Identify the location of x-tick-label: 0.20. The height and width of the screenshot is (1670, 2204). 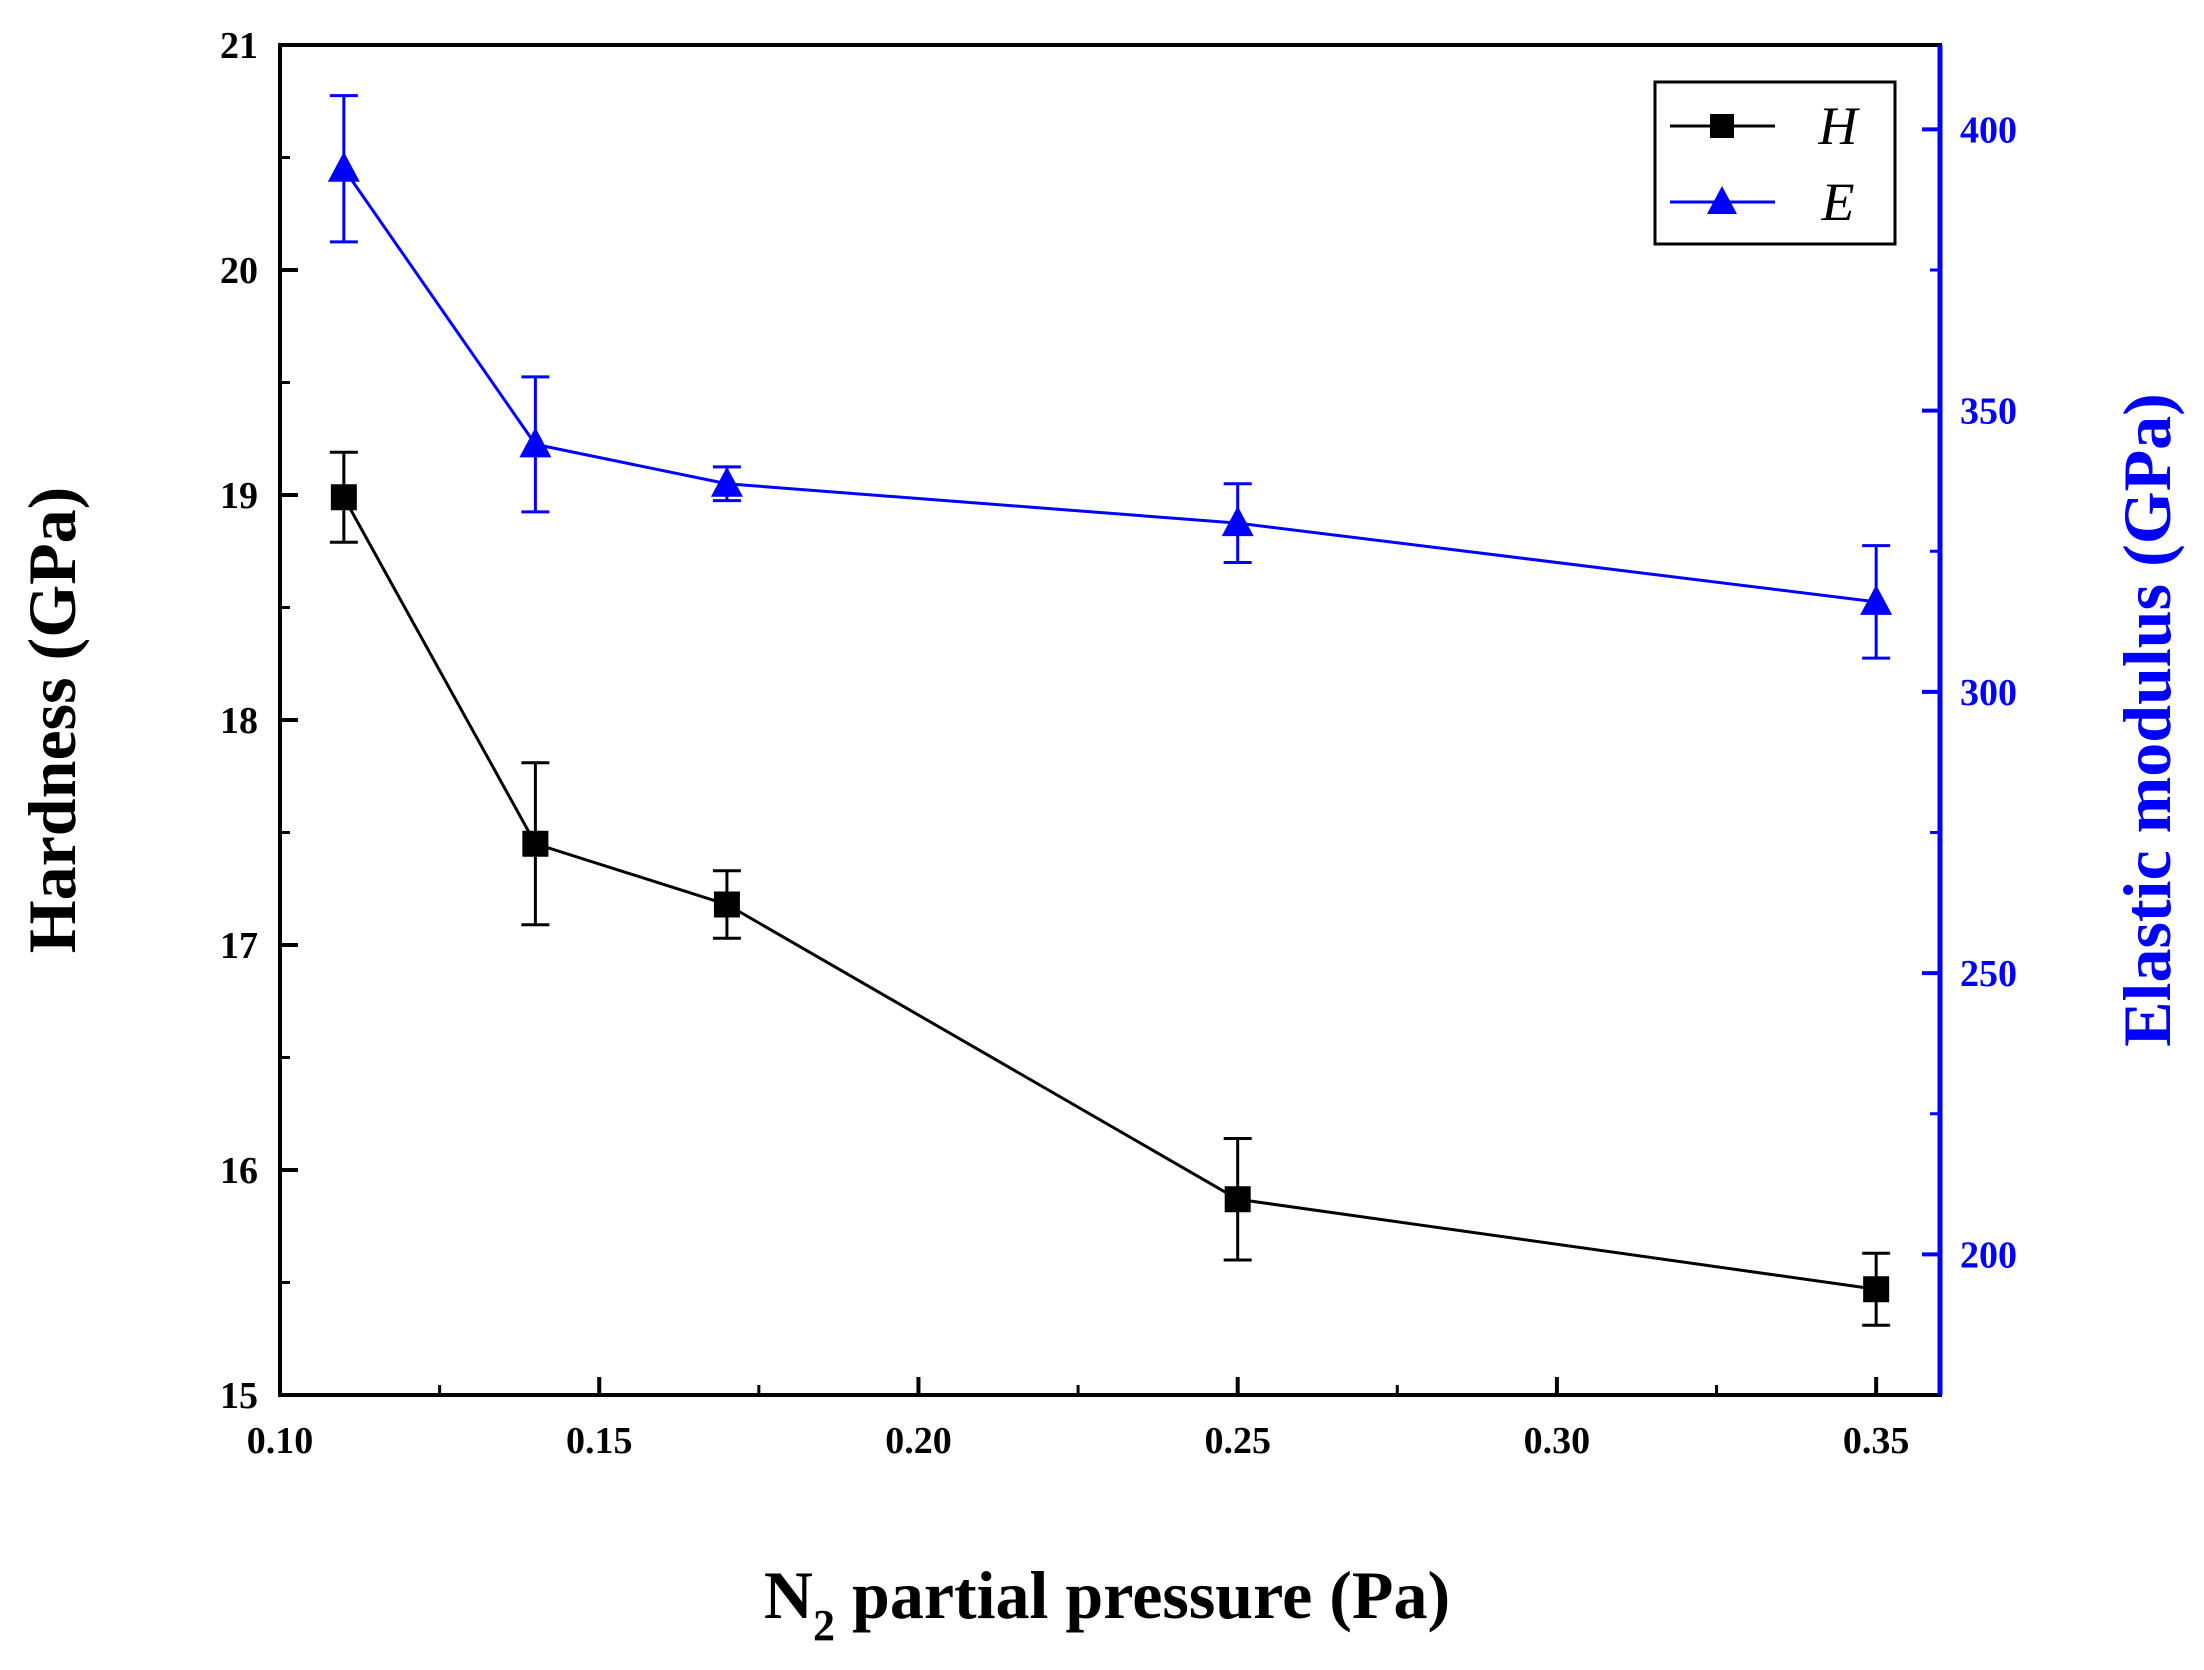
(918, 1441).